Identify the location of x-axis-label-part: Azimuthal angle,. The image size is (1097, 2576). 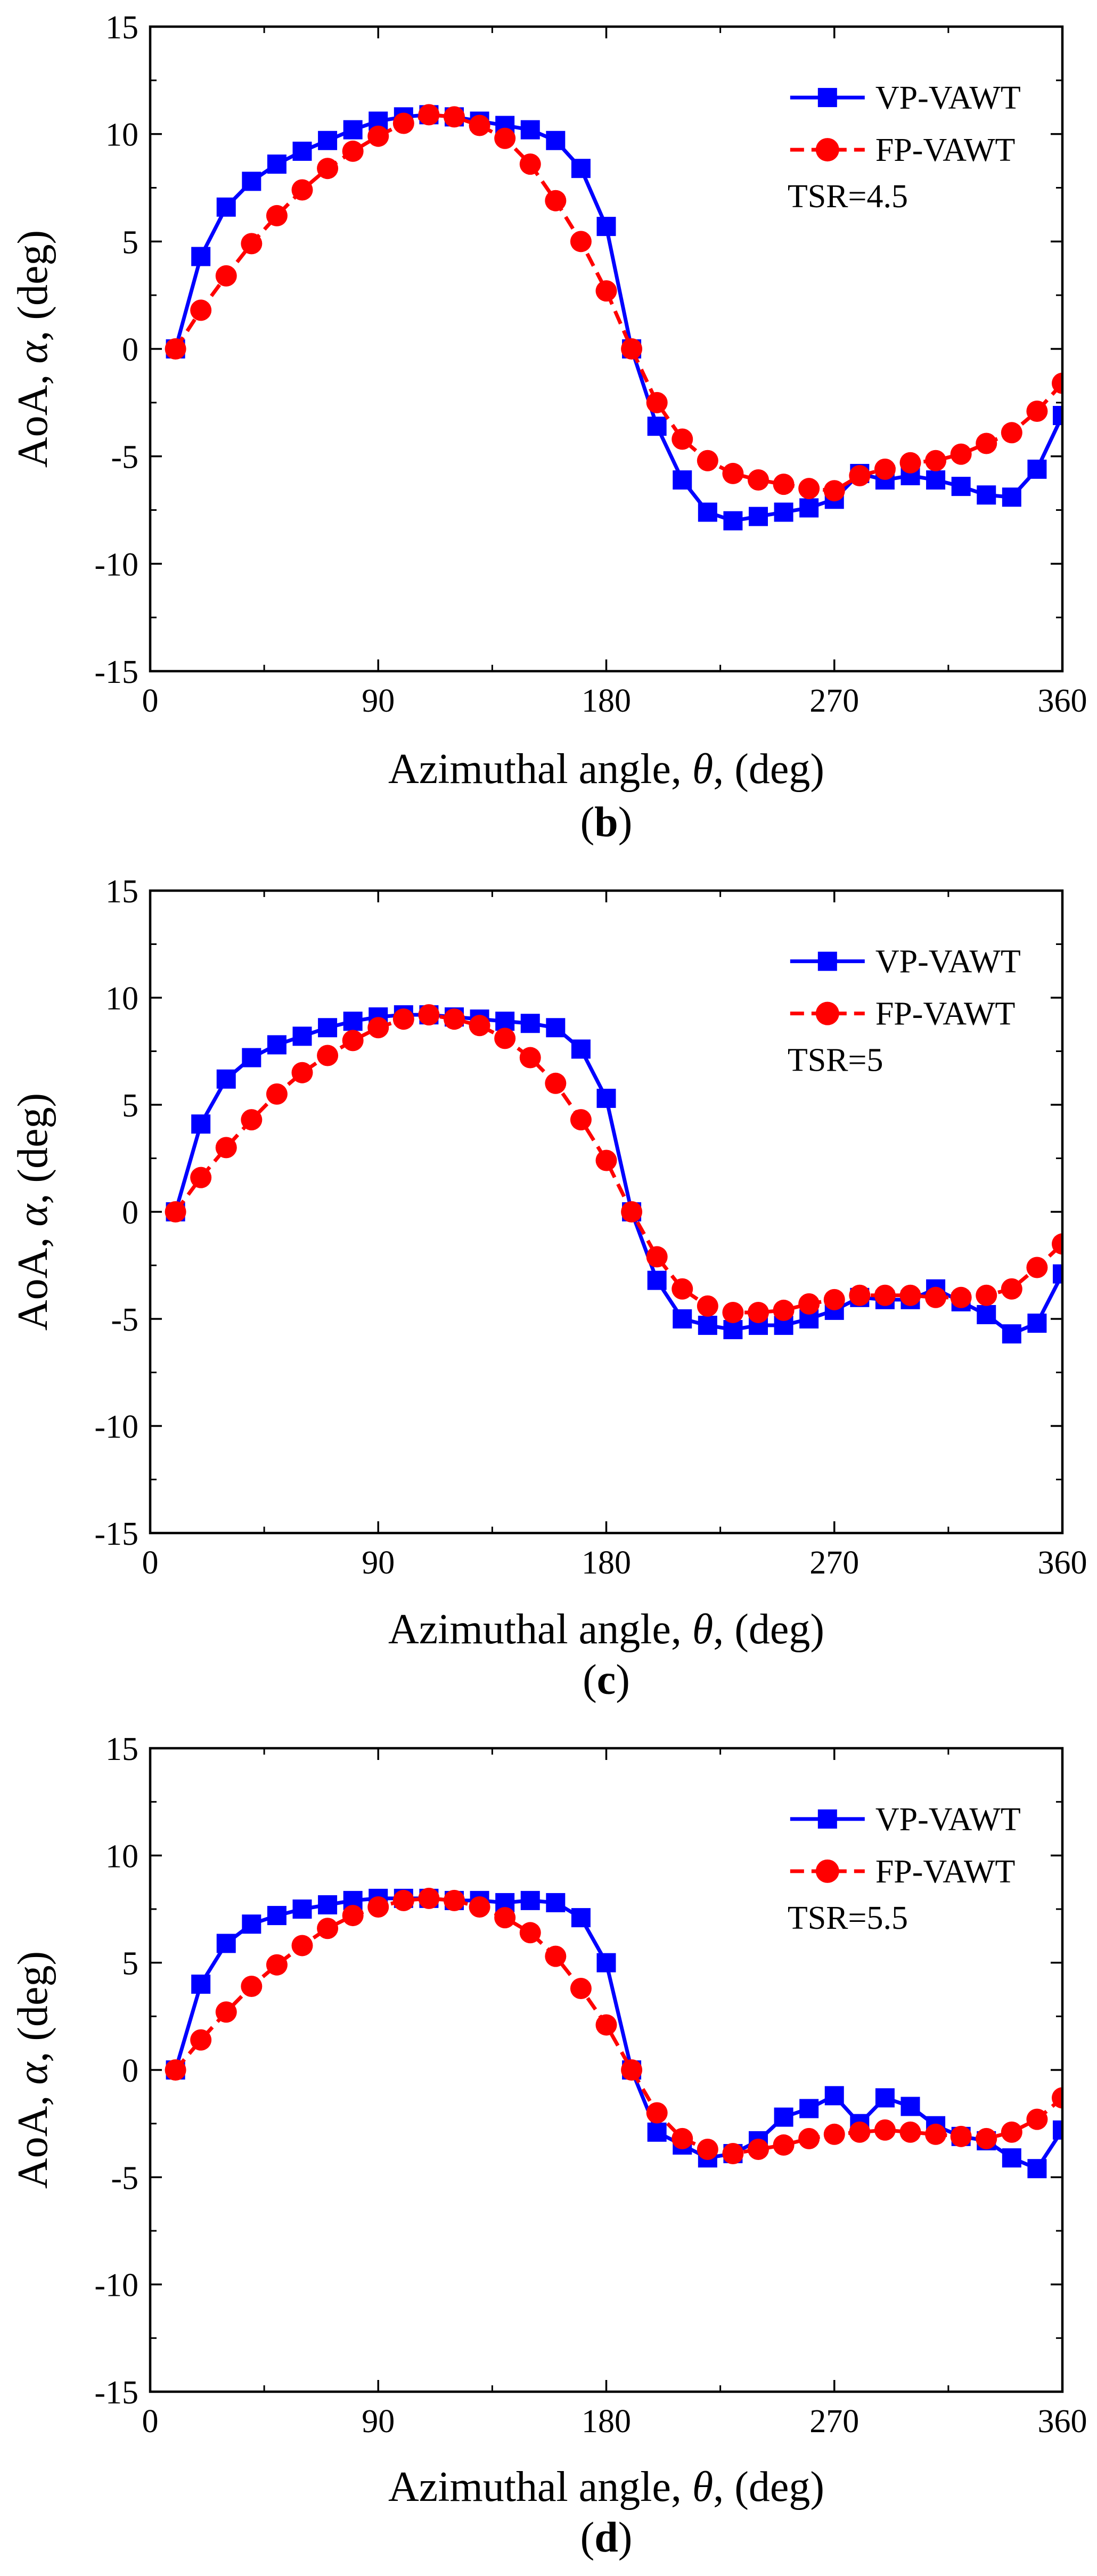
(540, 1629).